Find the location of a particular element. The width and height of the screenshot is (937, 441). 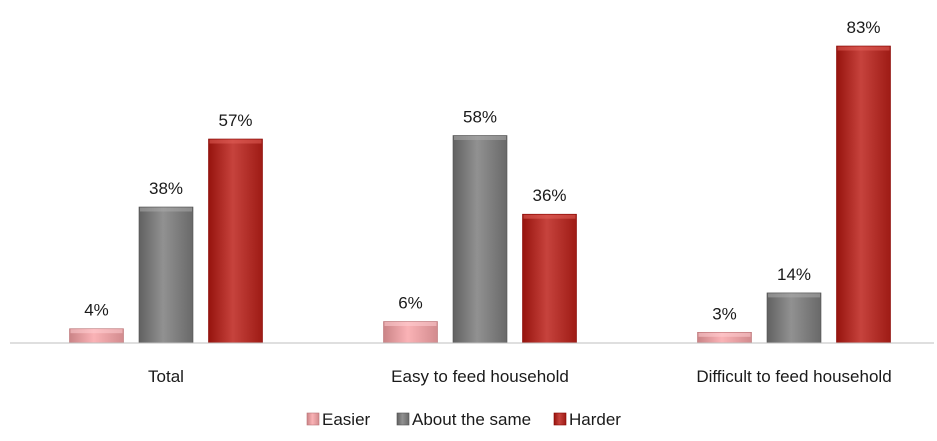

bar-about-the-same-difficult-to-feed-household is located at coordinates (794, 318).